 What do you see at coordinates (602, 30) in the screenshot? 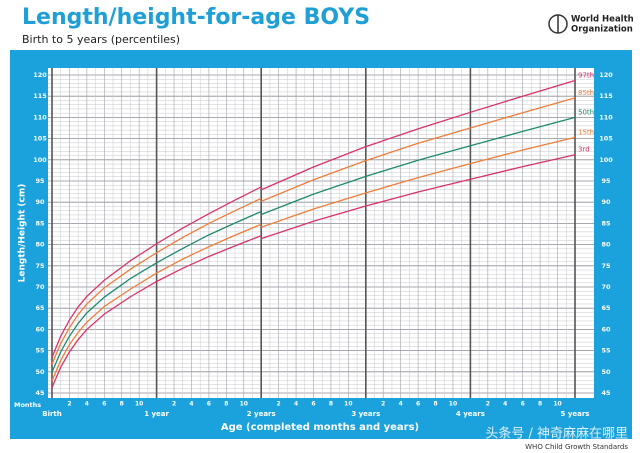
I see `org-name: Organization` at bounding box center [602, 30].